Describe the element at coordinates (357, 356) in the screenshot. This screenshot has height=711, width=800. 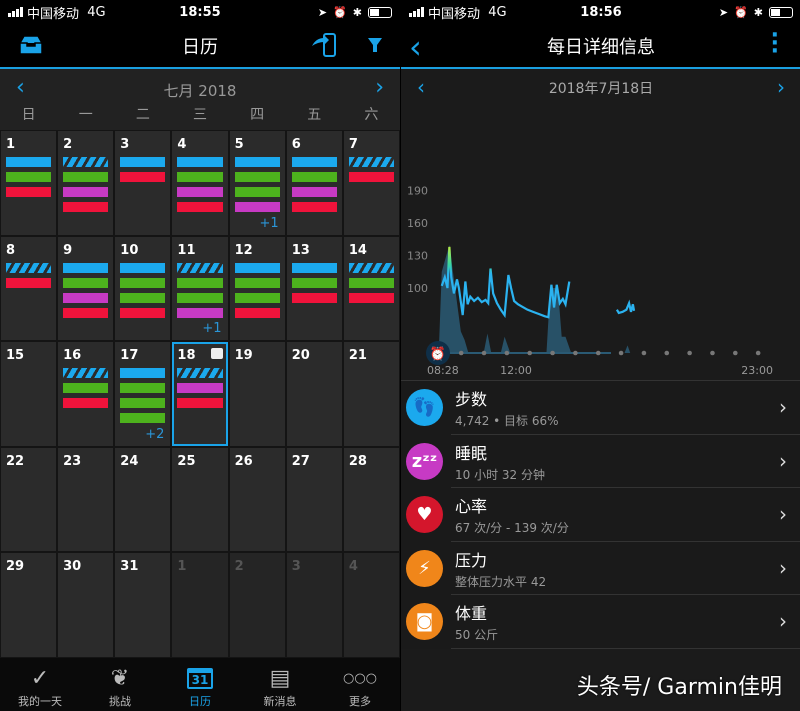
I see `day-number: 21` at that location.